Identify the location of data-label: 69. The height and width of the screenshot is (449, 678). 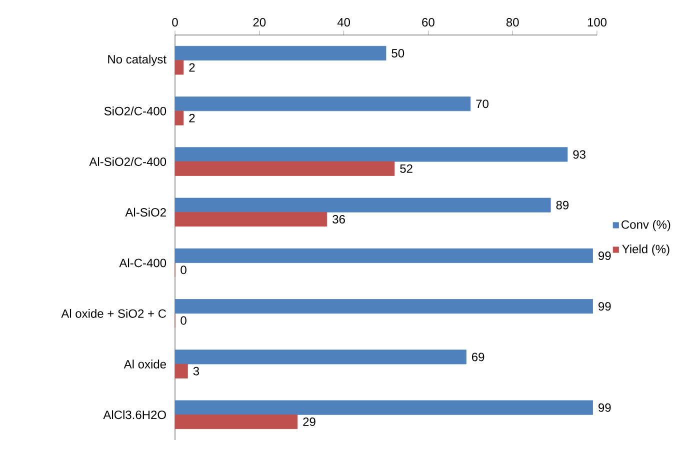
(478, 357).